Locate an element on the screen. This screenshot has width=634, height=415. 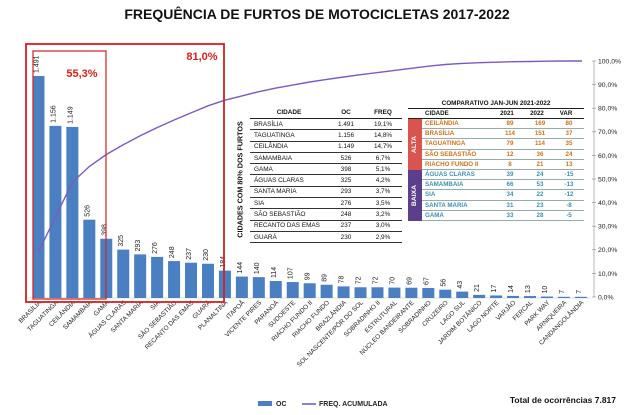
bar-value-label: 398 is located at coordinates (104, 230).